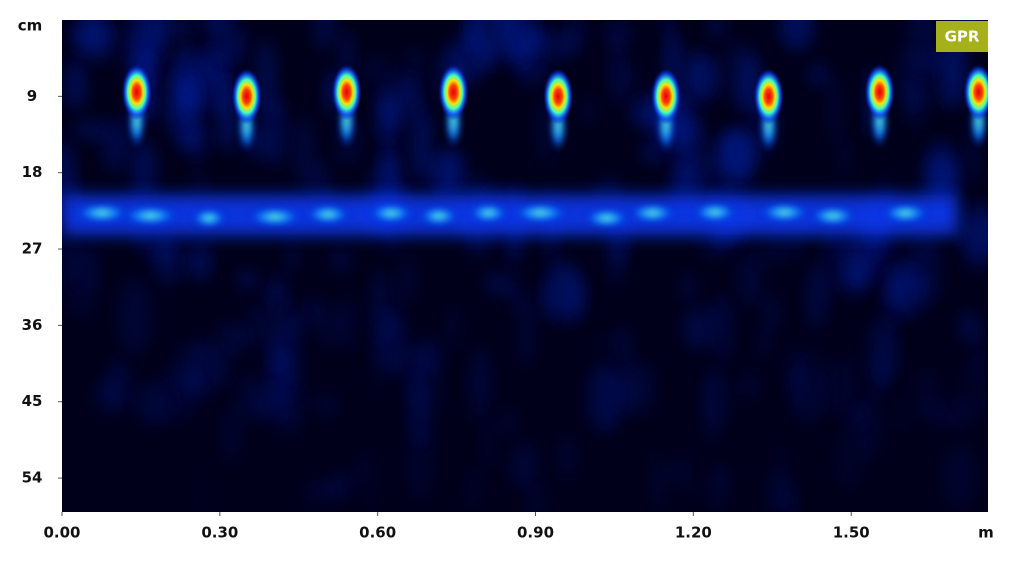 This screenshot has width=1024, height=574. What do you see at coordinates (851, 533) in the screenshot?
I see `x-tick-label: 1.50` at bounding box center [851, 533].